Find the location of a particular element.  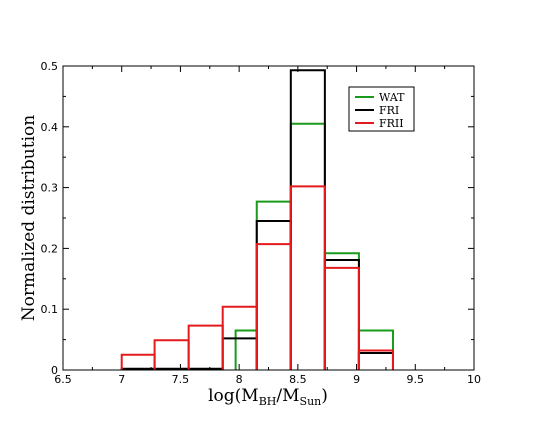

x-tick-label: 8 is located at coordinates (239, 379).